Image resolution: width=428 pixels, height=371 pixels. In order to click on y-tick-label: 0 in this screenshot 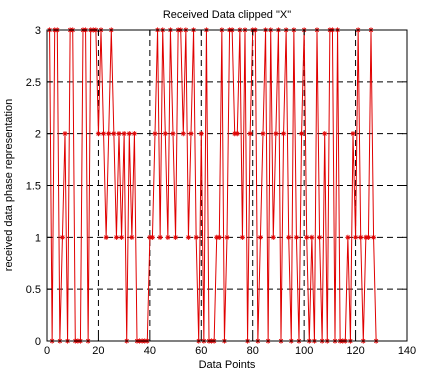, I will do `click(38, 342)`.